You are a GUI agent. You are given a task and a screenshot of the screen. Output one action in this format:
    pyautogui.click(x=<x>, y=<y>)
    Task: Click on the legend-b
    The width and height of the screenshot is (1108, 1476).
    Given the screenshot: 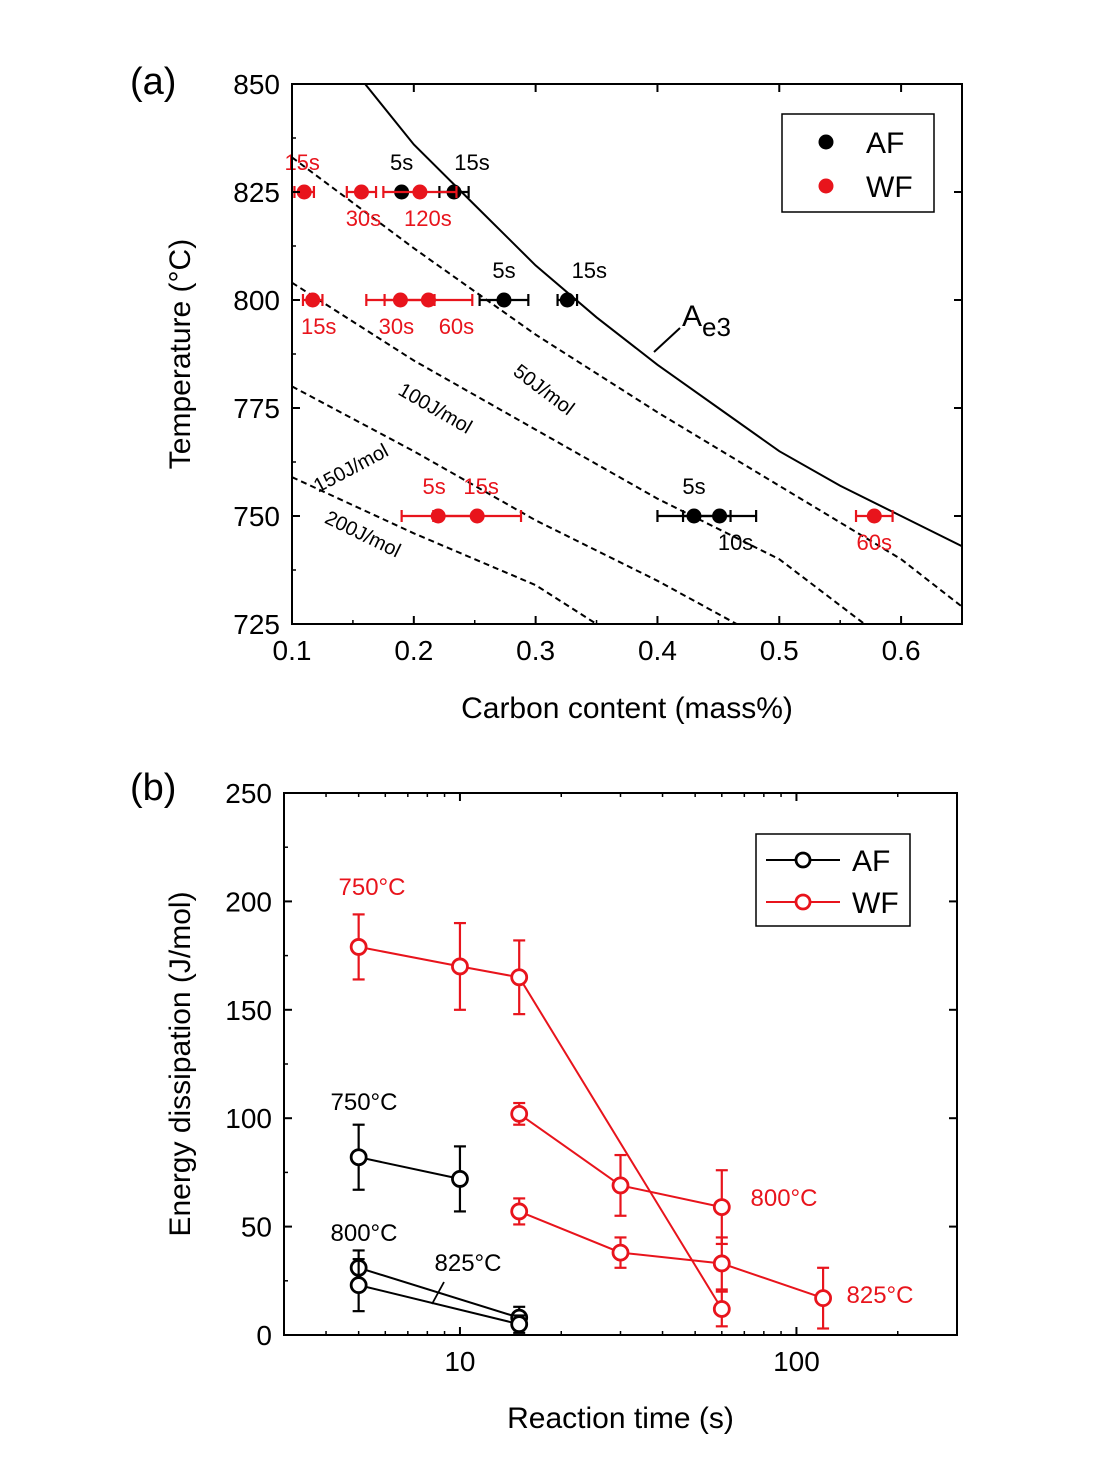 What is the action you would take?
    pyautogui.click(x=833, y=880)
    